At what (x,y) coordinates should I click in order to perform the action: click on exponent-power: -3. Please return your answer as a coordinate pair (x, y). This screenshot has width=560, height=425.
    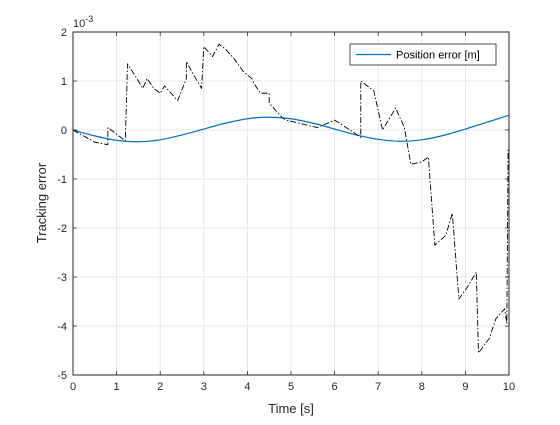
    Looking at the image, I should click on (89, 19).